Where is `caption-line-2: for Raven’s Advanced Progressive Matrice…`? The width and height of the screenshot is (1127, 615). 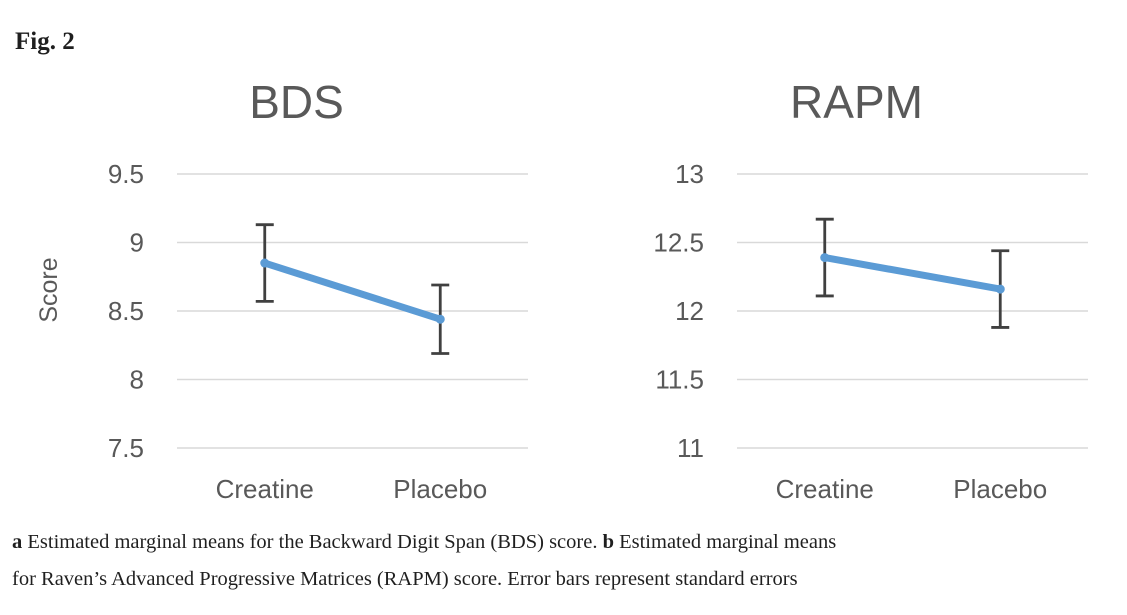 caption-line-2: for Raven’s Advanced Progressive Matrice… is located at coordinates (405, 579).